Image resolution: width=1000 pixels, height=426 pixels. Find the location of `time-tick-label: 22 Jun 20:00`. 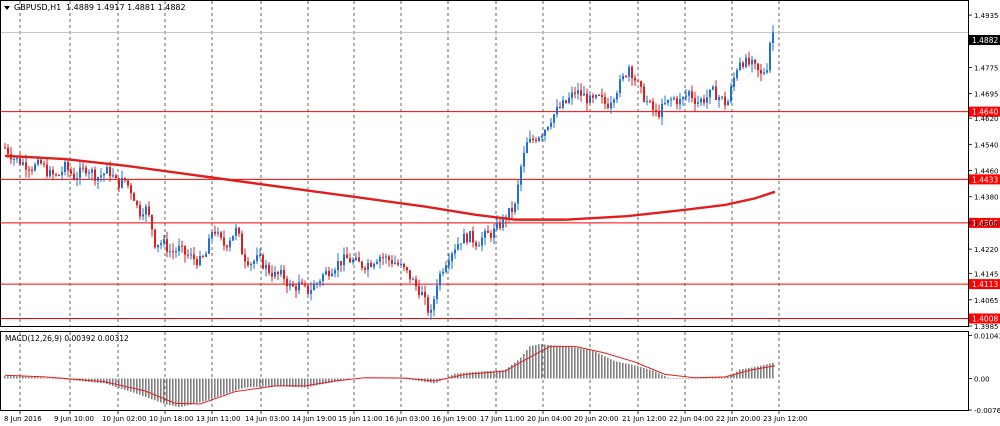

time-tick-label: 22 Jun 20:00 is located at coordinates (738, 419).